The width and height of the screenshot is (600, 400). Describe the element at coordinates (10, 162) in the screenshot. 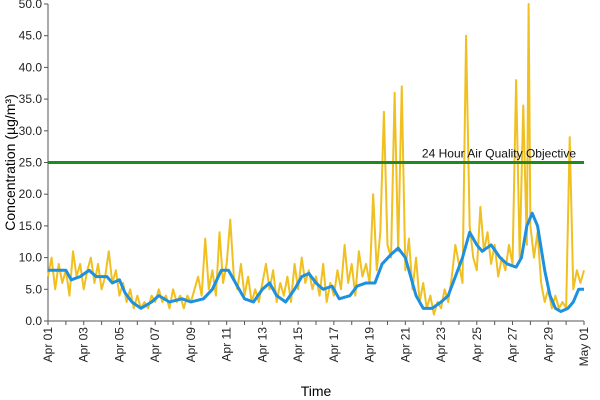

I see `y-axis-title: Concentration (µg/m³)` at that location.